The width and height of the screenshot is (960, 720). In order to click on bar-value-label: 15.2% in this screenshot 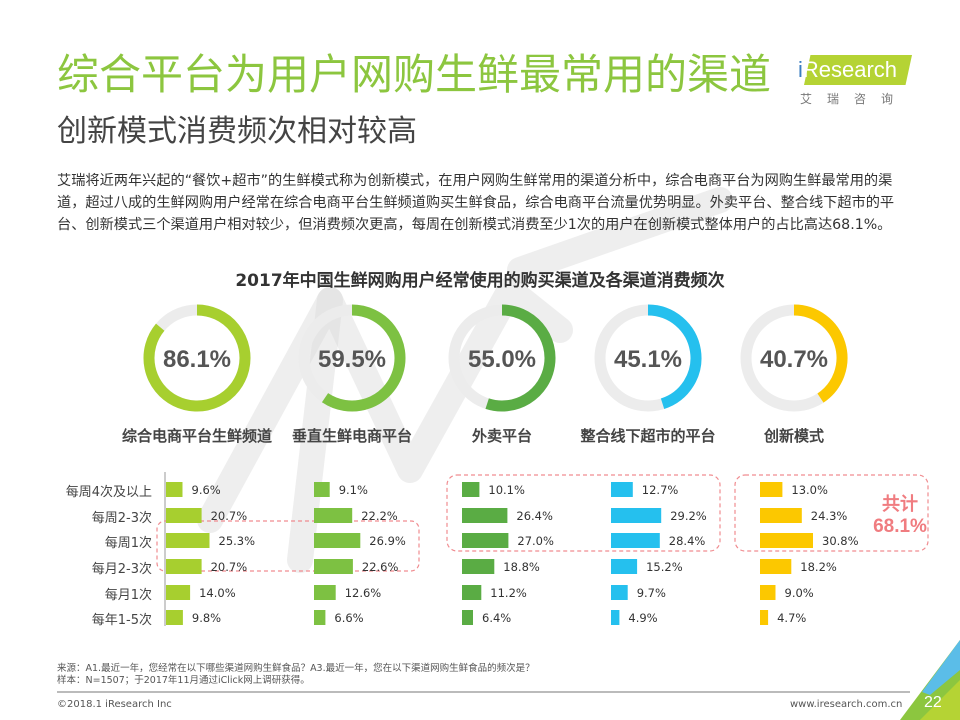, I will do `click(664, 567)`.